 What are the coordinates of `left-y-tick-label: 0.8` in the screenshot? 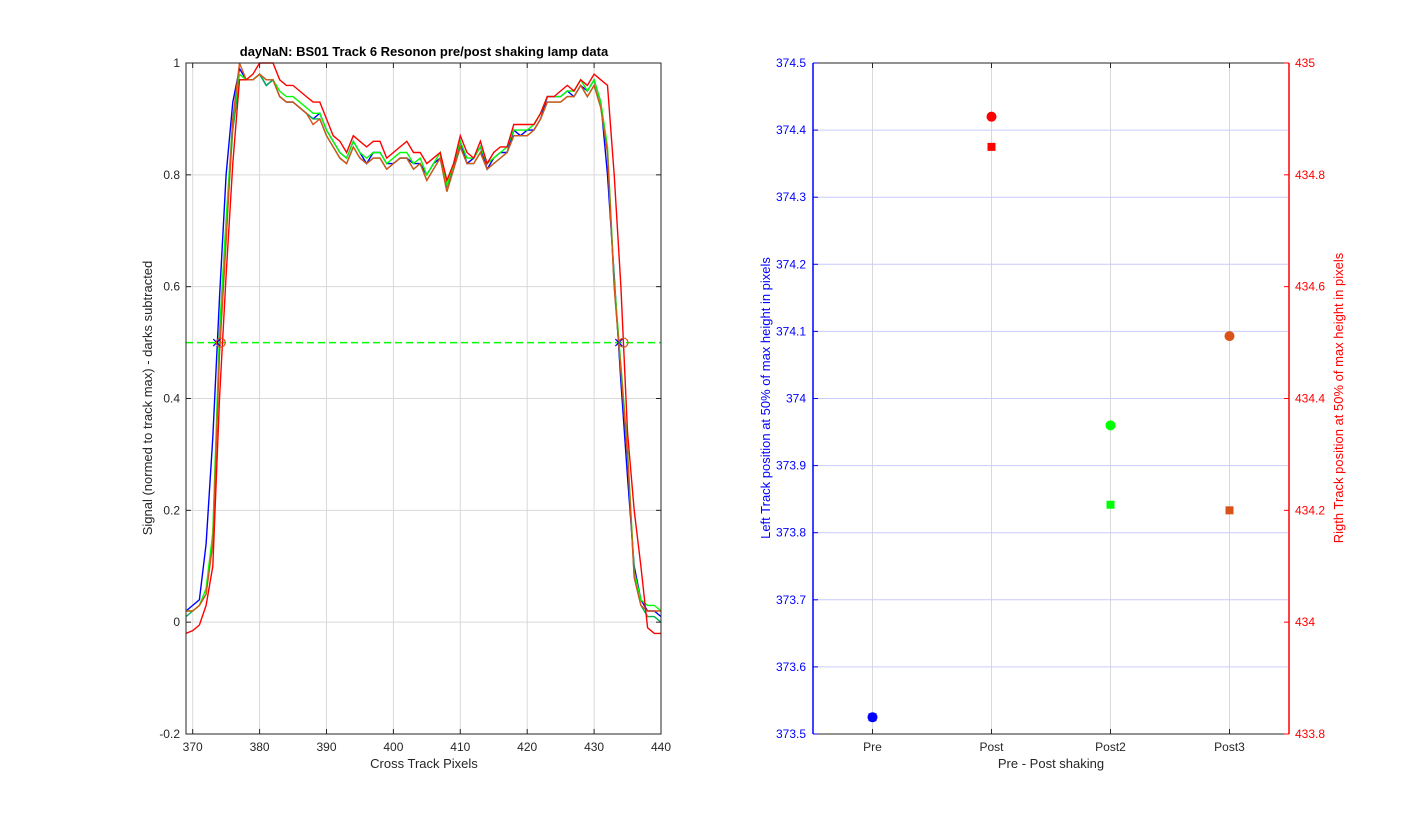 It's located at (171, 175).